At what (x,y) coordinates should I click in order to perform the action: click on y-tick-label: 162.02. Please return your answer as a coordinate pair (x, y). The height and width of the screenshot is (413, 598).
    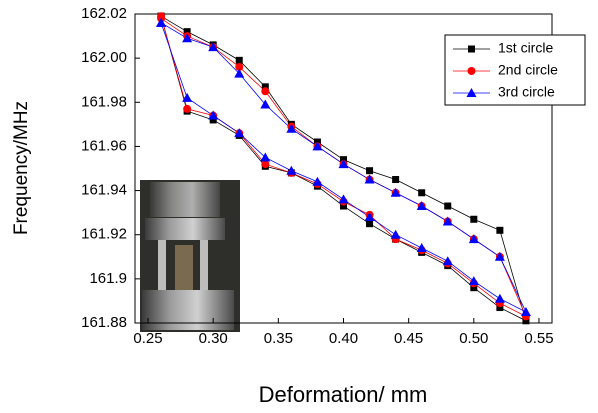
    Looking at the image, I should click on (104, 13).